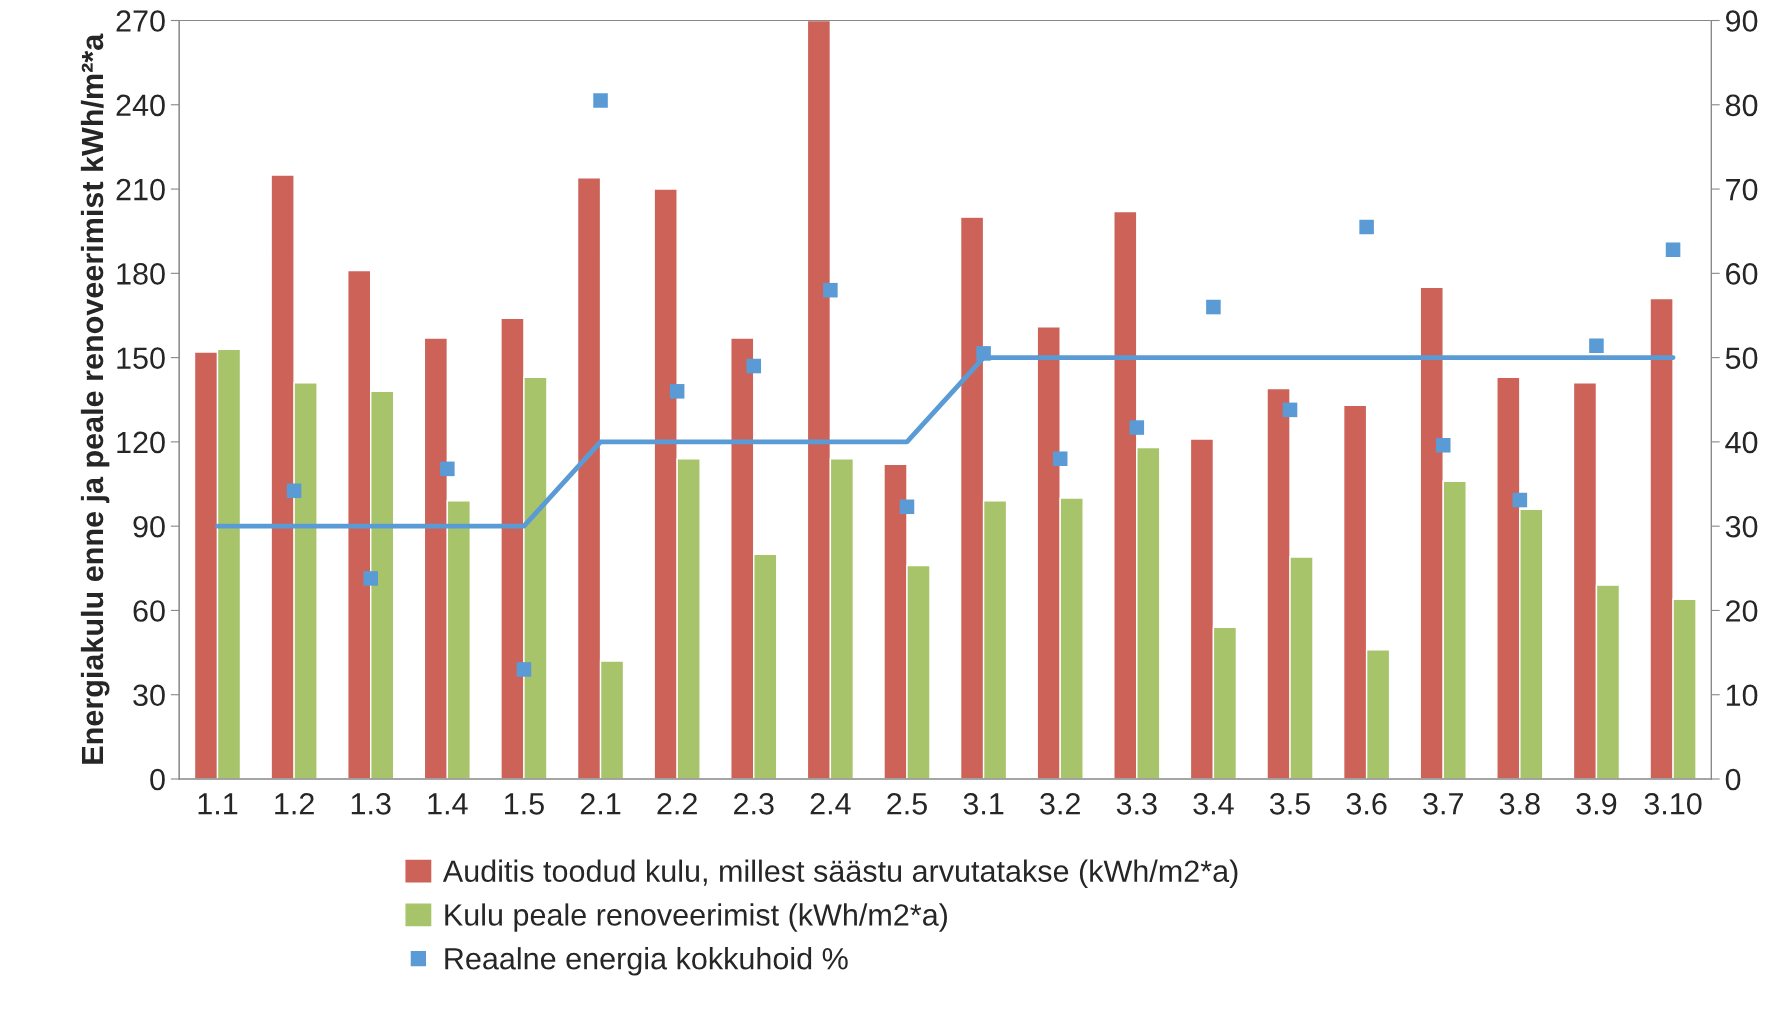 The height and width of the screenshot is (1025, 1792). Describe the element at coordinates (1060, 804) in the screenshot. I see `x-tick-label: 3.2` at that location.